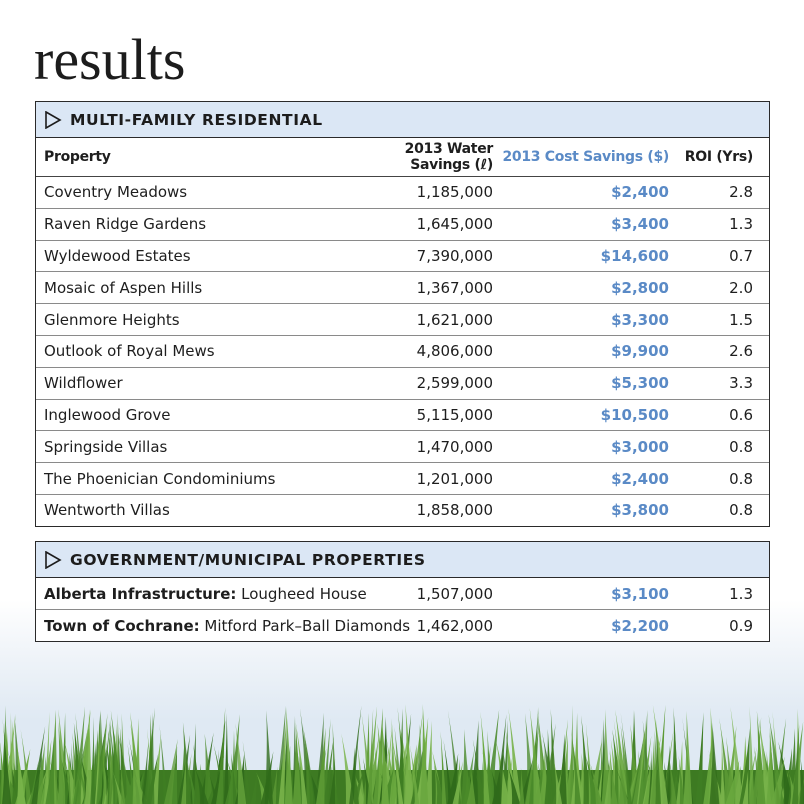 The width and height of the screenshot is (804, 804). I want to click on property-cell: Wildflower, so click(83, 383).